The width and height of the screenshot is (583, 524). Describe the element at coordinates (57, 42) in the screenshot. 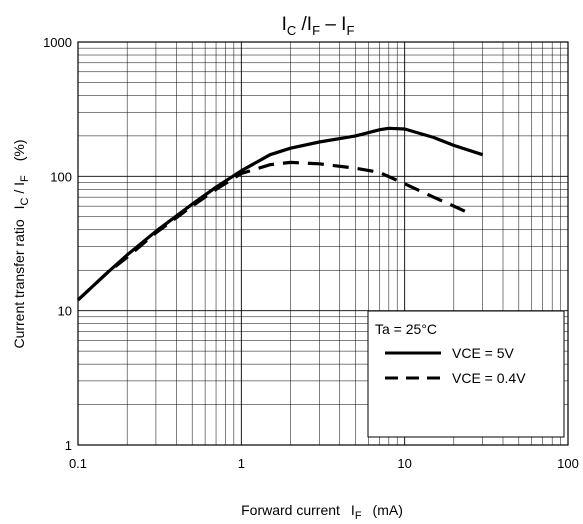

I see `y-tick-label: 1000` at that location.